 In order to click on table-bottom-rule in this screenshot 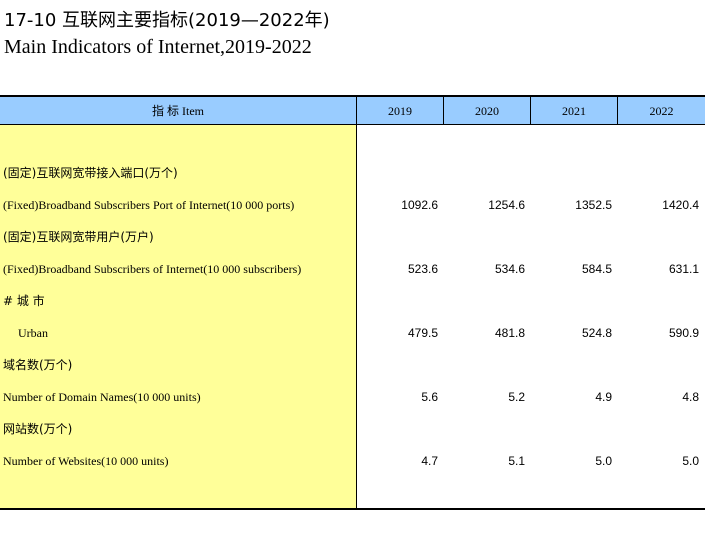, I will do `click(352, 509)`.